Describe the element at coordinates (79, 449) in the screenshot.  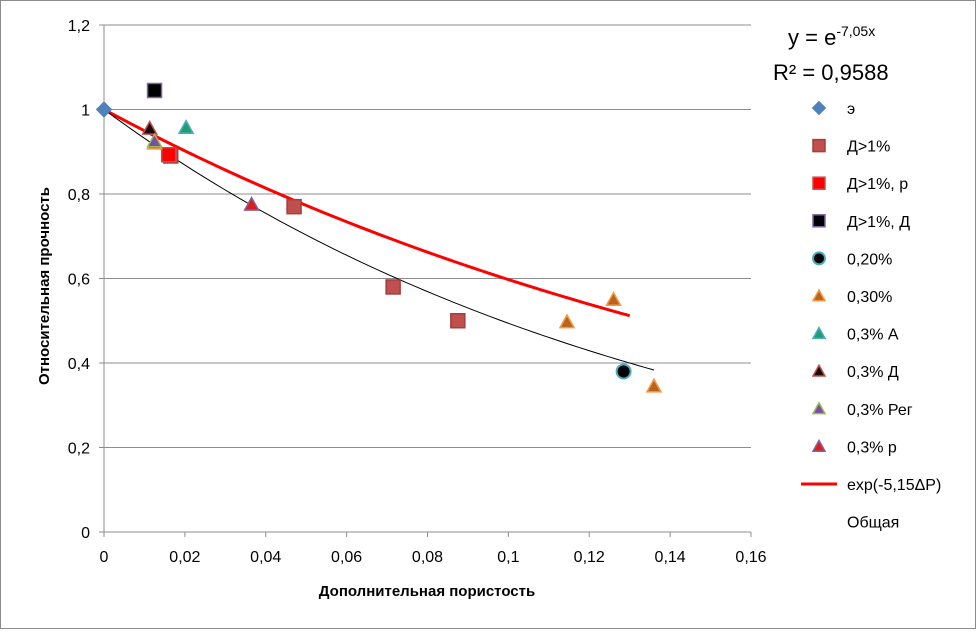
I see `y-tick-label: 0,2` at that location.